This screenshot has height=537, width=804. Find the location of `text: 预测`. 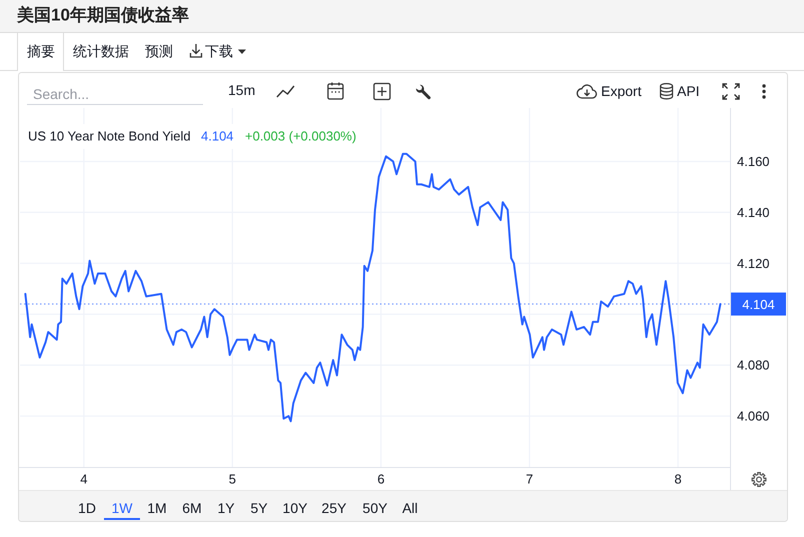

text: 预测 is located at coordinates (159, 51).